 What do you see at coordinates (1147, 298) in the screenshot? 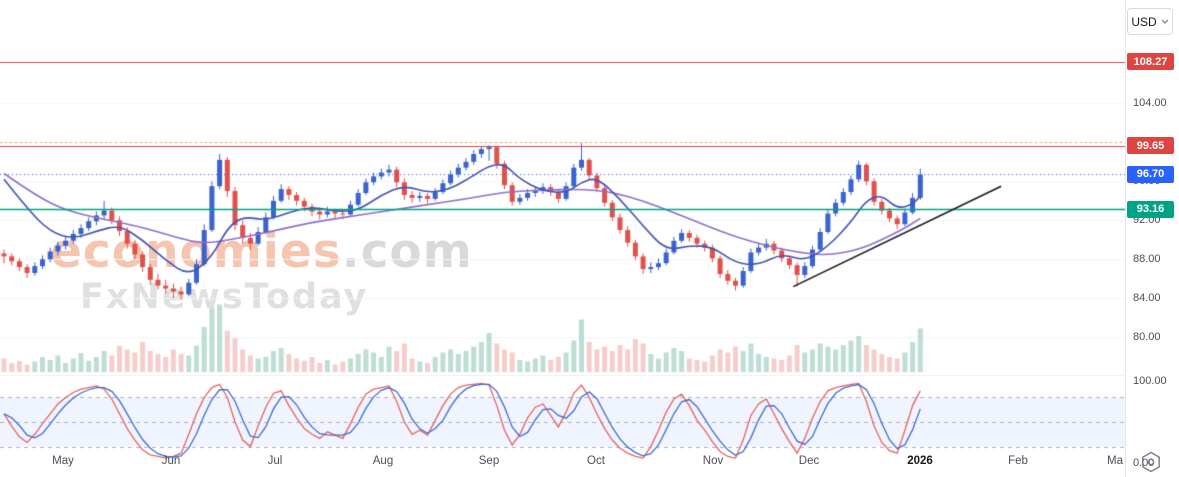
I see `price-tick: 84.00` at bounding box center [1147, 298].